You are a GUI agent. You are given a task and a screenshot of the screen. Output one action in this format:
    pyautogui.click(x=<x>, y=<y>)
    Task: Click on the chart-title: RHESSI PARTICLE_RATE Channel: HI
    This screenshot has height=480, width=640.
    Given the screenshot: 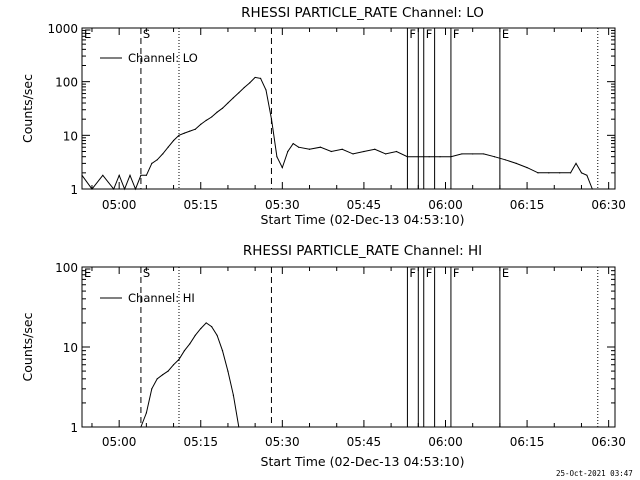 What is the action you would take?
    pyautogui.click(x=362, y=251)
    